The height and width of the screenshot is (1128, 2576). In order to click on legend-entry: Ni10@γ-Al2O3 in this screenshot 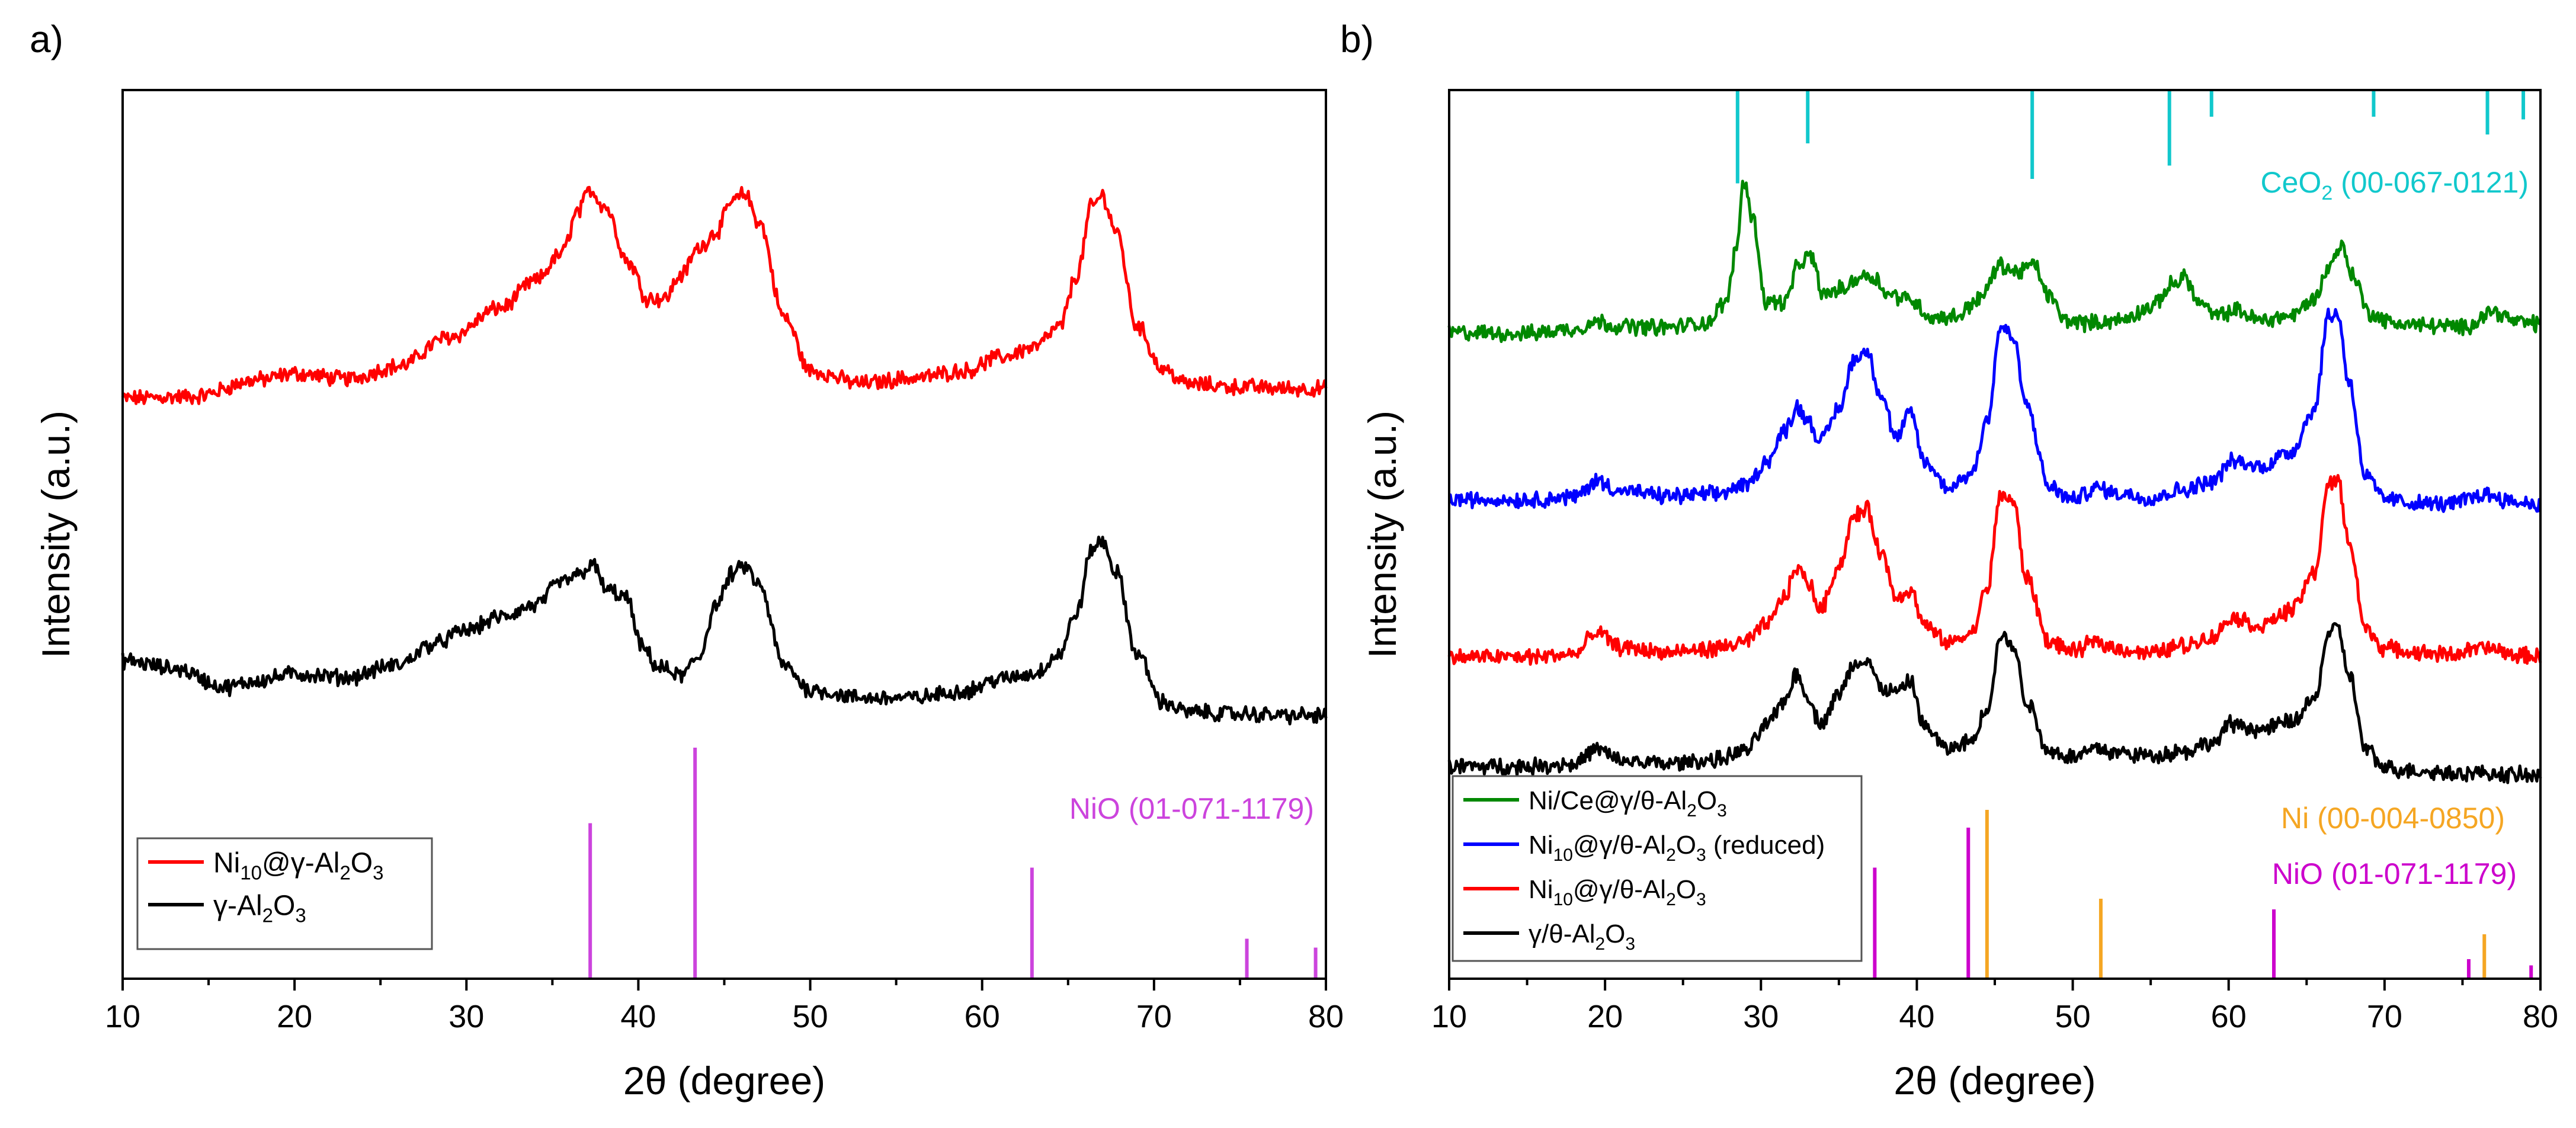, I will do `click(266, 865)`.